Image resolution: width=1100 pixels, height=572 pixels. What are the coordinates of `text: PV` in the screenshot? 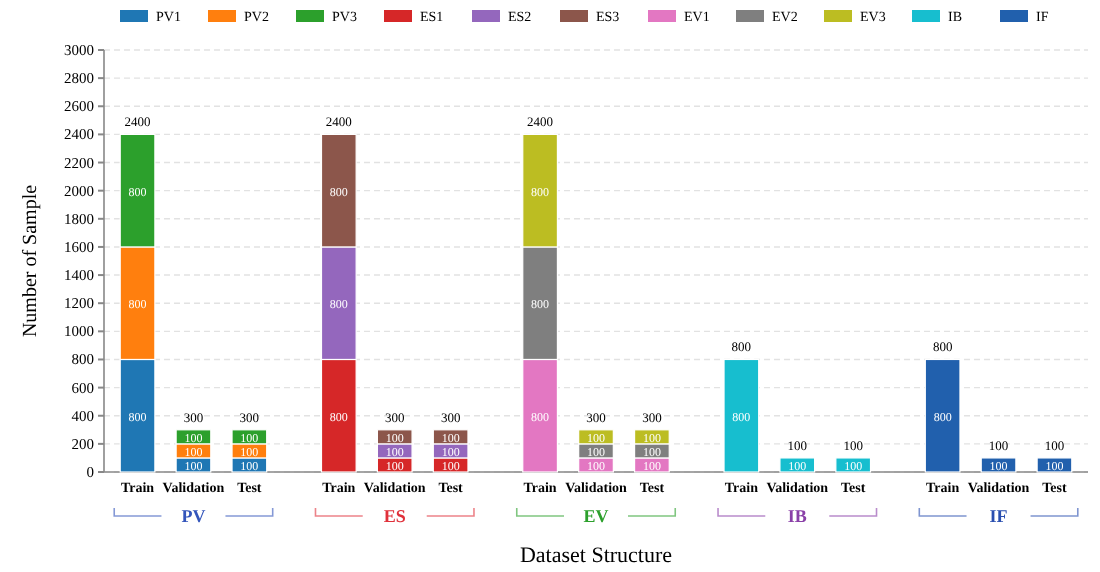 It's located at (194, 516).